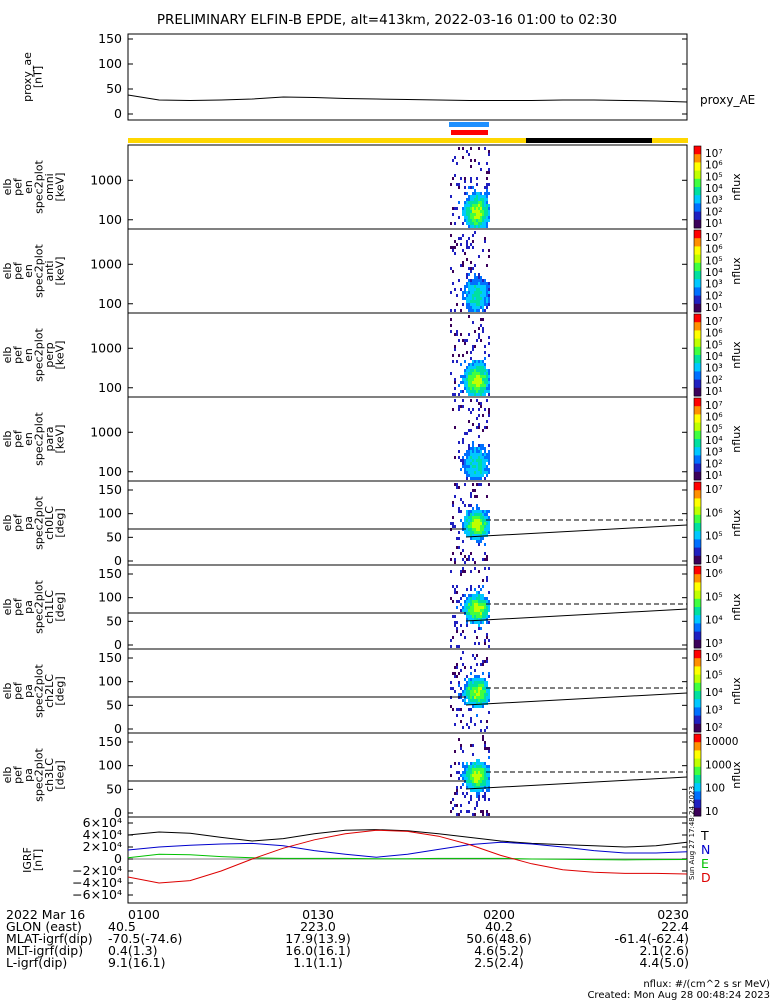 The image size is (775, 1000). What do you see at coordinates (714, 345) in the screenshot?
I see `colorbar-tick-label: 10⁵` at bounding box center [714, 345].